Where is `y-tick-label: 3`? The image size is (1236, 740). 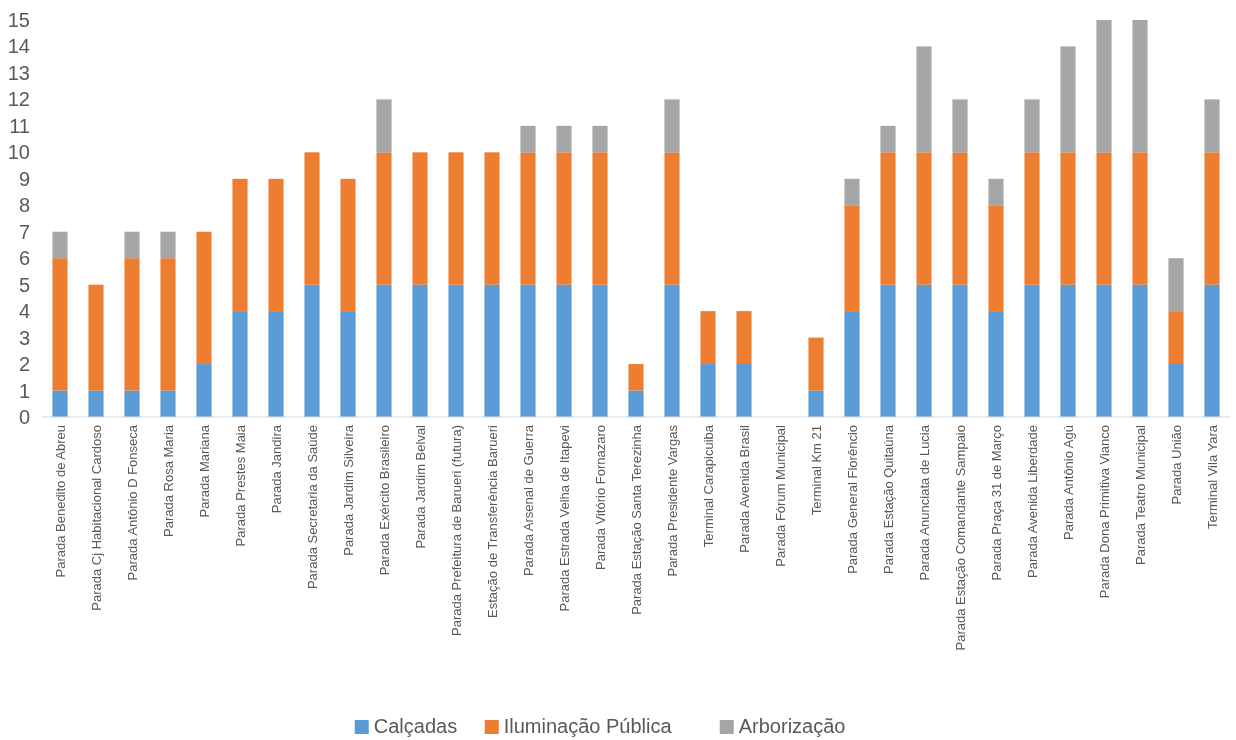 y-tick-label: 3 is located at coordinates (24, 337).